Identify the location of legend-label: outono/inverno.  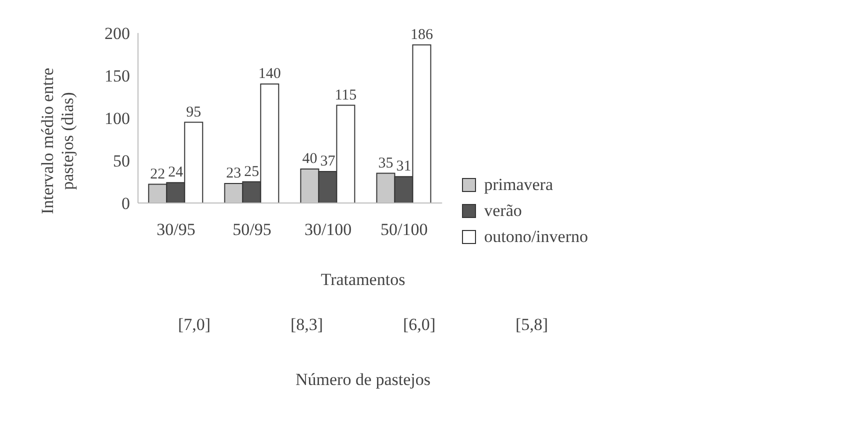
(536, 236).